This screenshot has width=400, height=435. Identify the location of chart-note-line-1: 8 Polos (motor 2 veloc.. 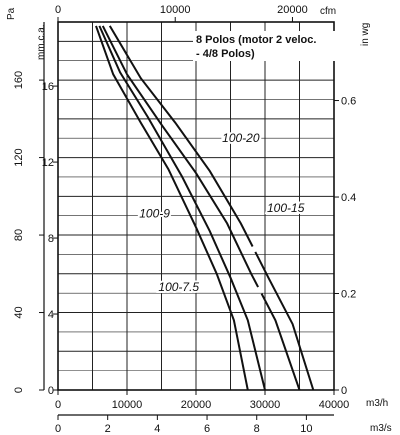
(256, 40).